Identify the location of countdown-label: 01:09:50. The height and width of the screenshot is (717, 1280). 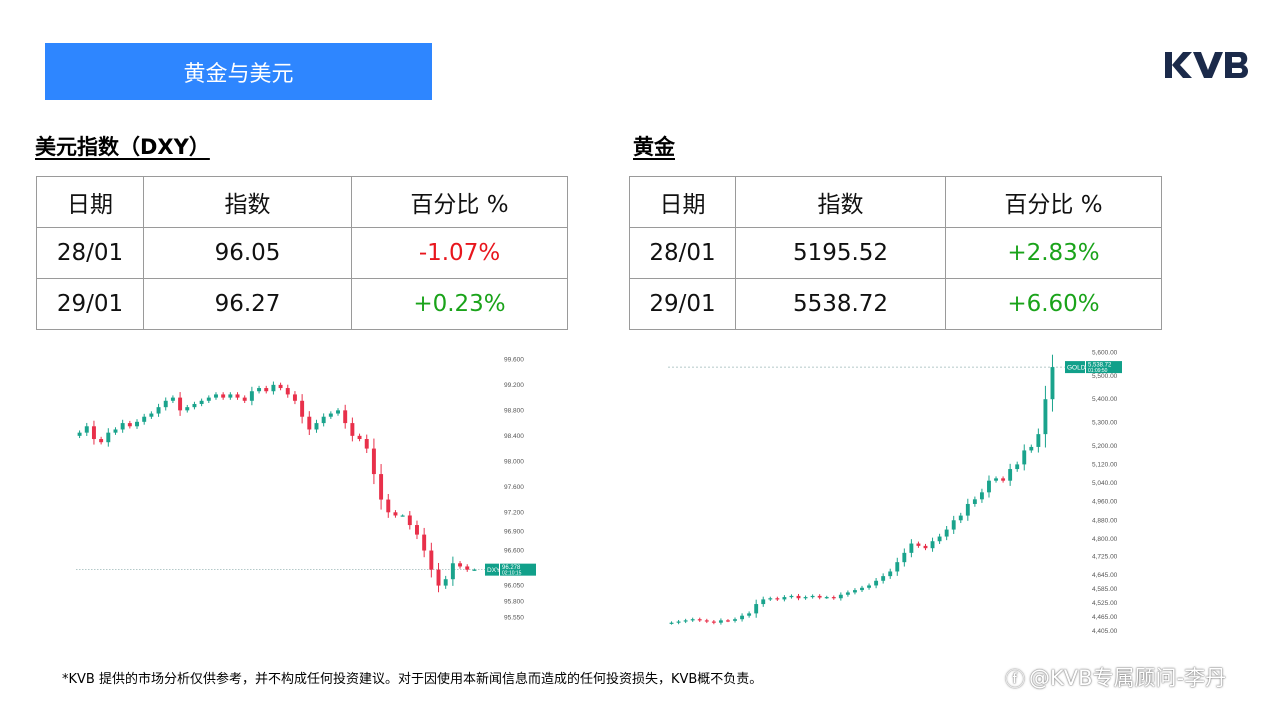
(1098, 371).